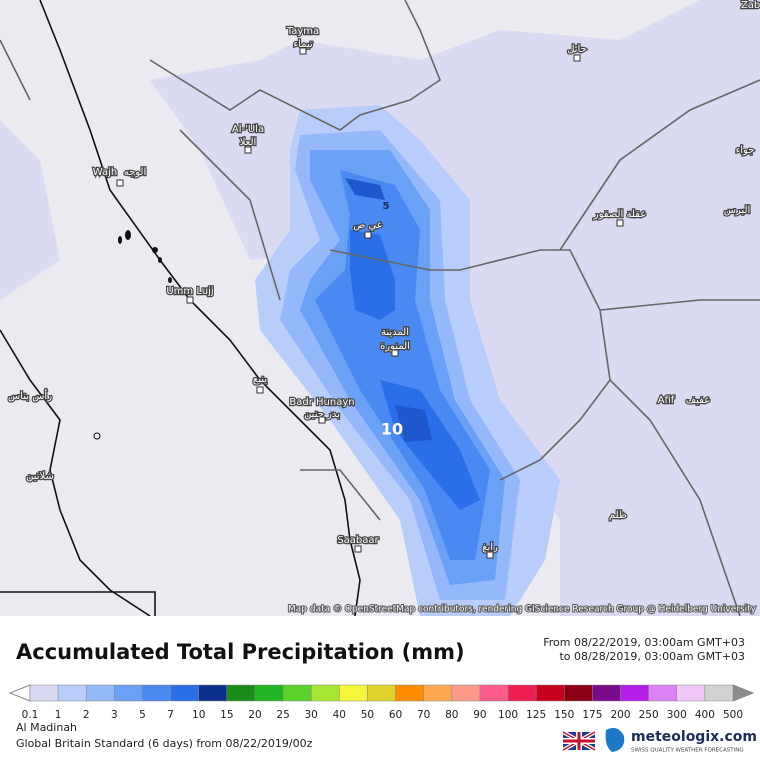 The height and width of the screenshot is (760, 760). What do you see at coordinates (132, 335) in the screenshot?
I see `islands` at bounding box center [132, 335].